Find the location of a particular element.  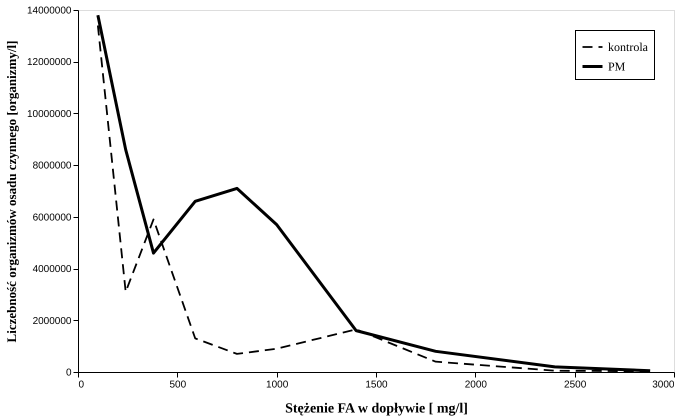

y-tick-label: 4000000 is located at coordinates (52, 270).